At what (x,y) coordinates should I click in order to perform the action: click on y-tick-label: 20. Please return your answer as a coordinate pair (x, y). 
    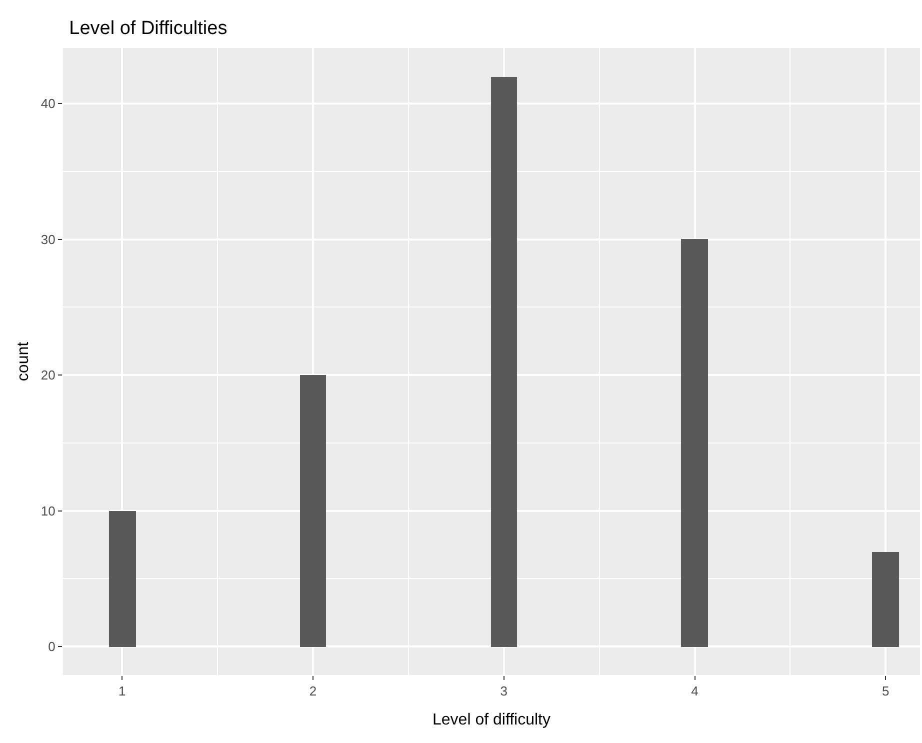
    Looking at the image, I should click on (48, 375).